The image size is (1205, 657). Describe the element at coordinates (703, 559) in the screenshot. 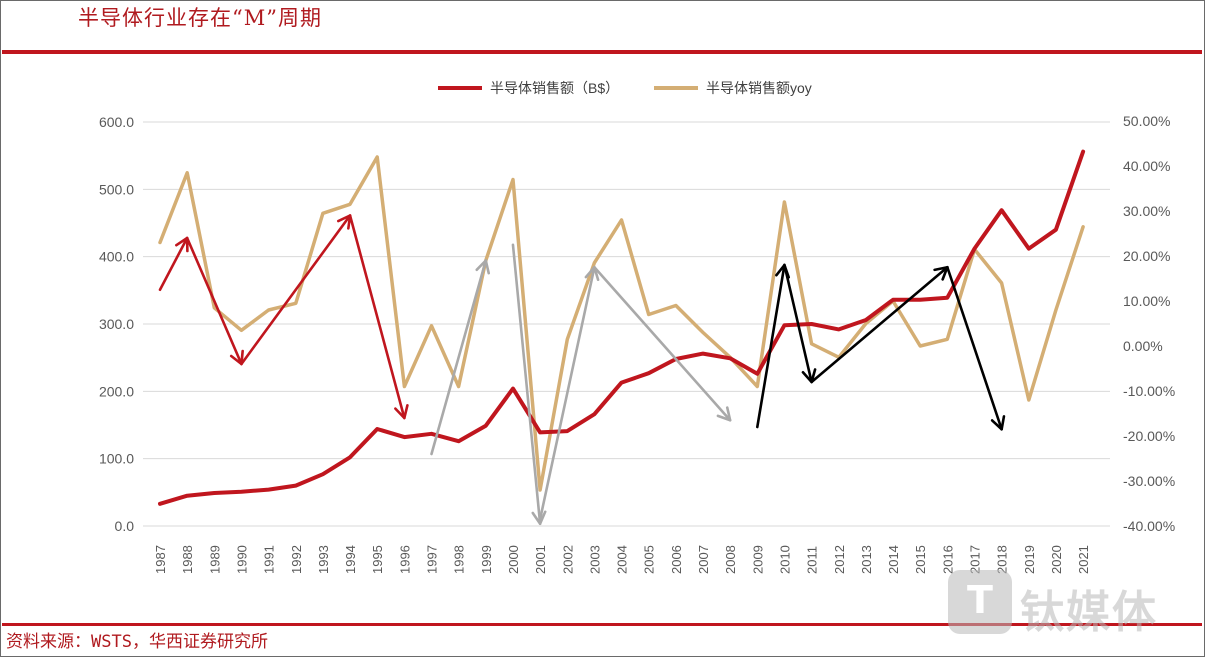

I see `x-tick-label: 2007` at that location.